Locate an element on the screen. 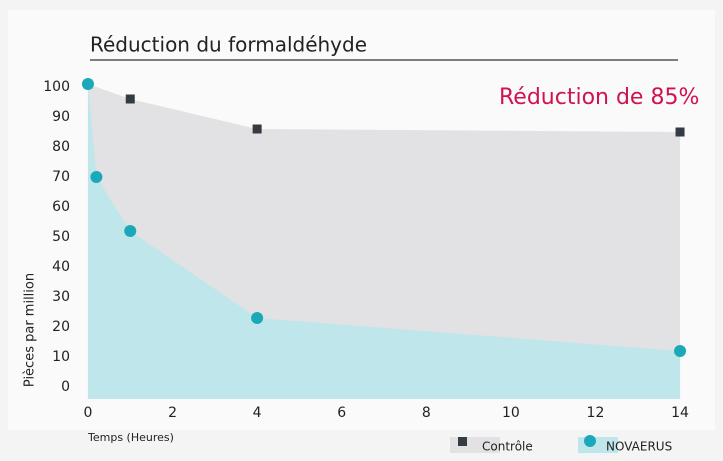  y-tick-label: 10 is located at coordinates (61, 357).